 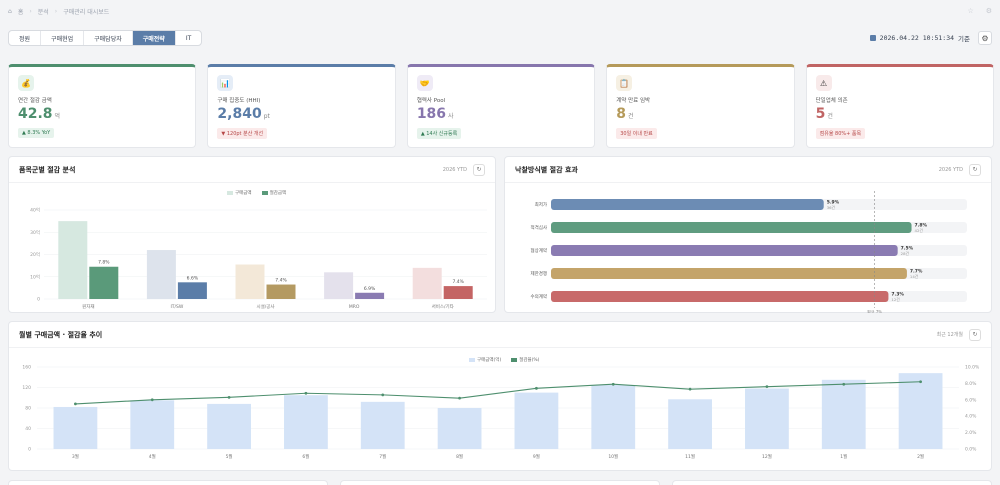 I want to click on legend-item: 절감금액, so click(x=274, y=193).